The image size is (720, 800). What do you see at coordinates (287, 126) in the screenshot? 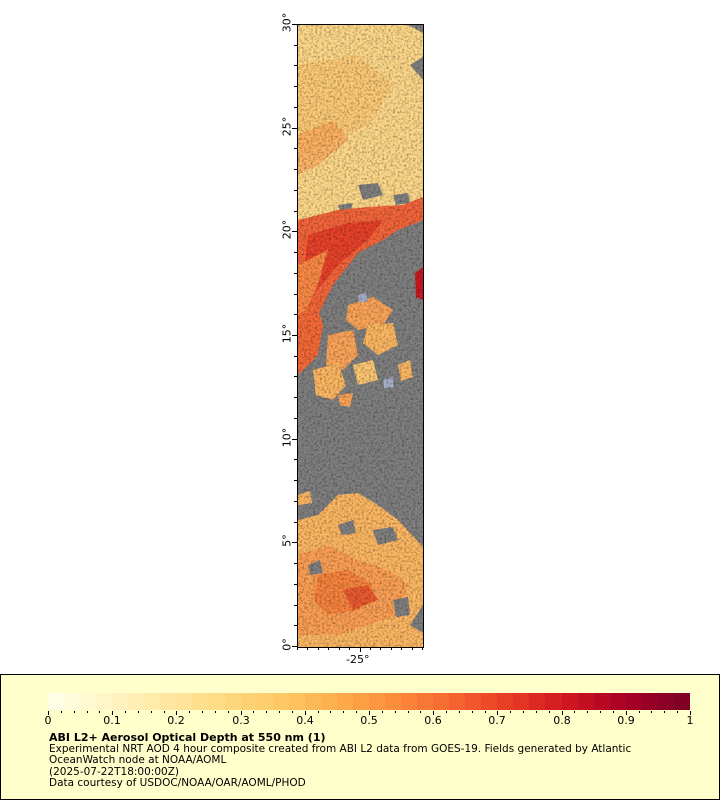
I see `lat-tick-label: 25°` at bounding box center [287, 126].